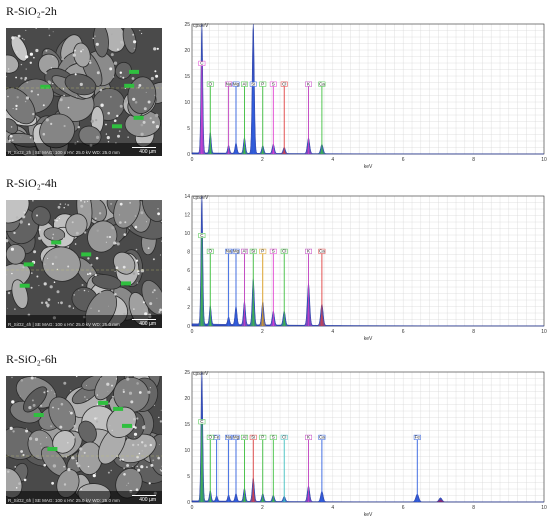  What do you see at coordinates (187, 234) in the screenshot?
I see `y-tick-label: 10` at bounding box center [187, 234].